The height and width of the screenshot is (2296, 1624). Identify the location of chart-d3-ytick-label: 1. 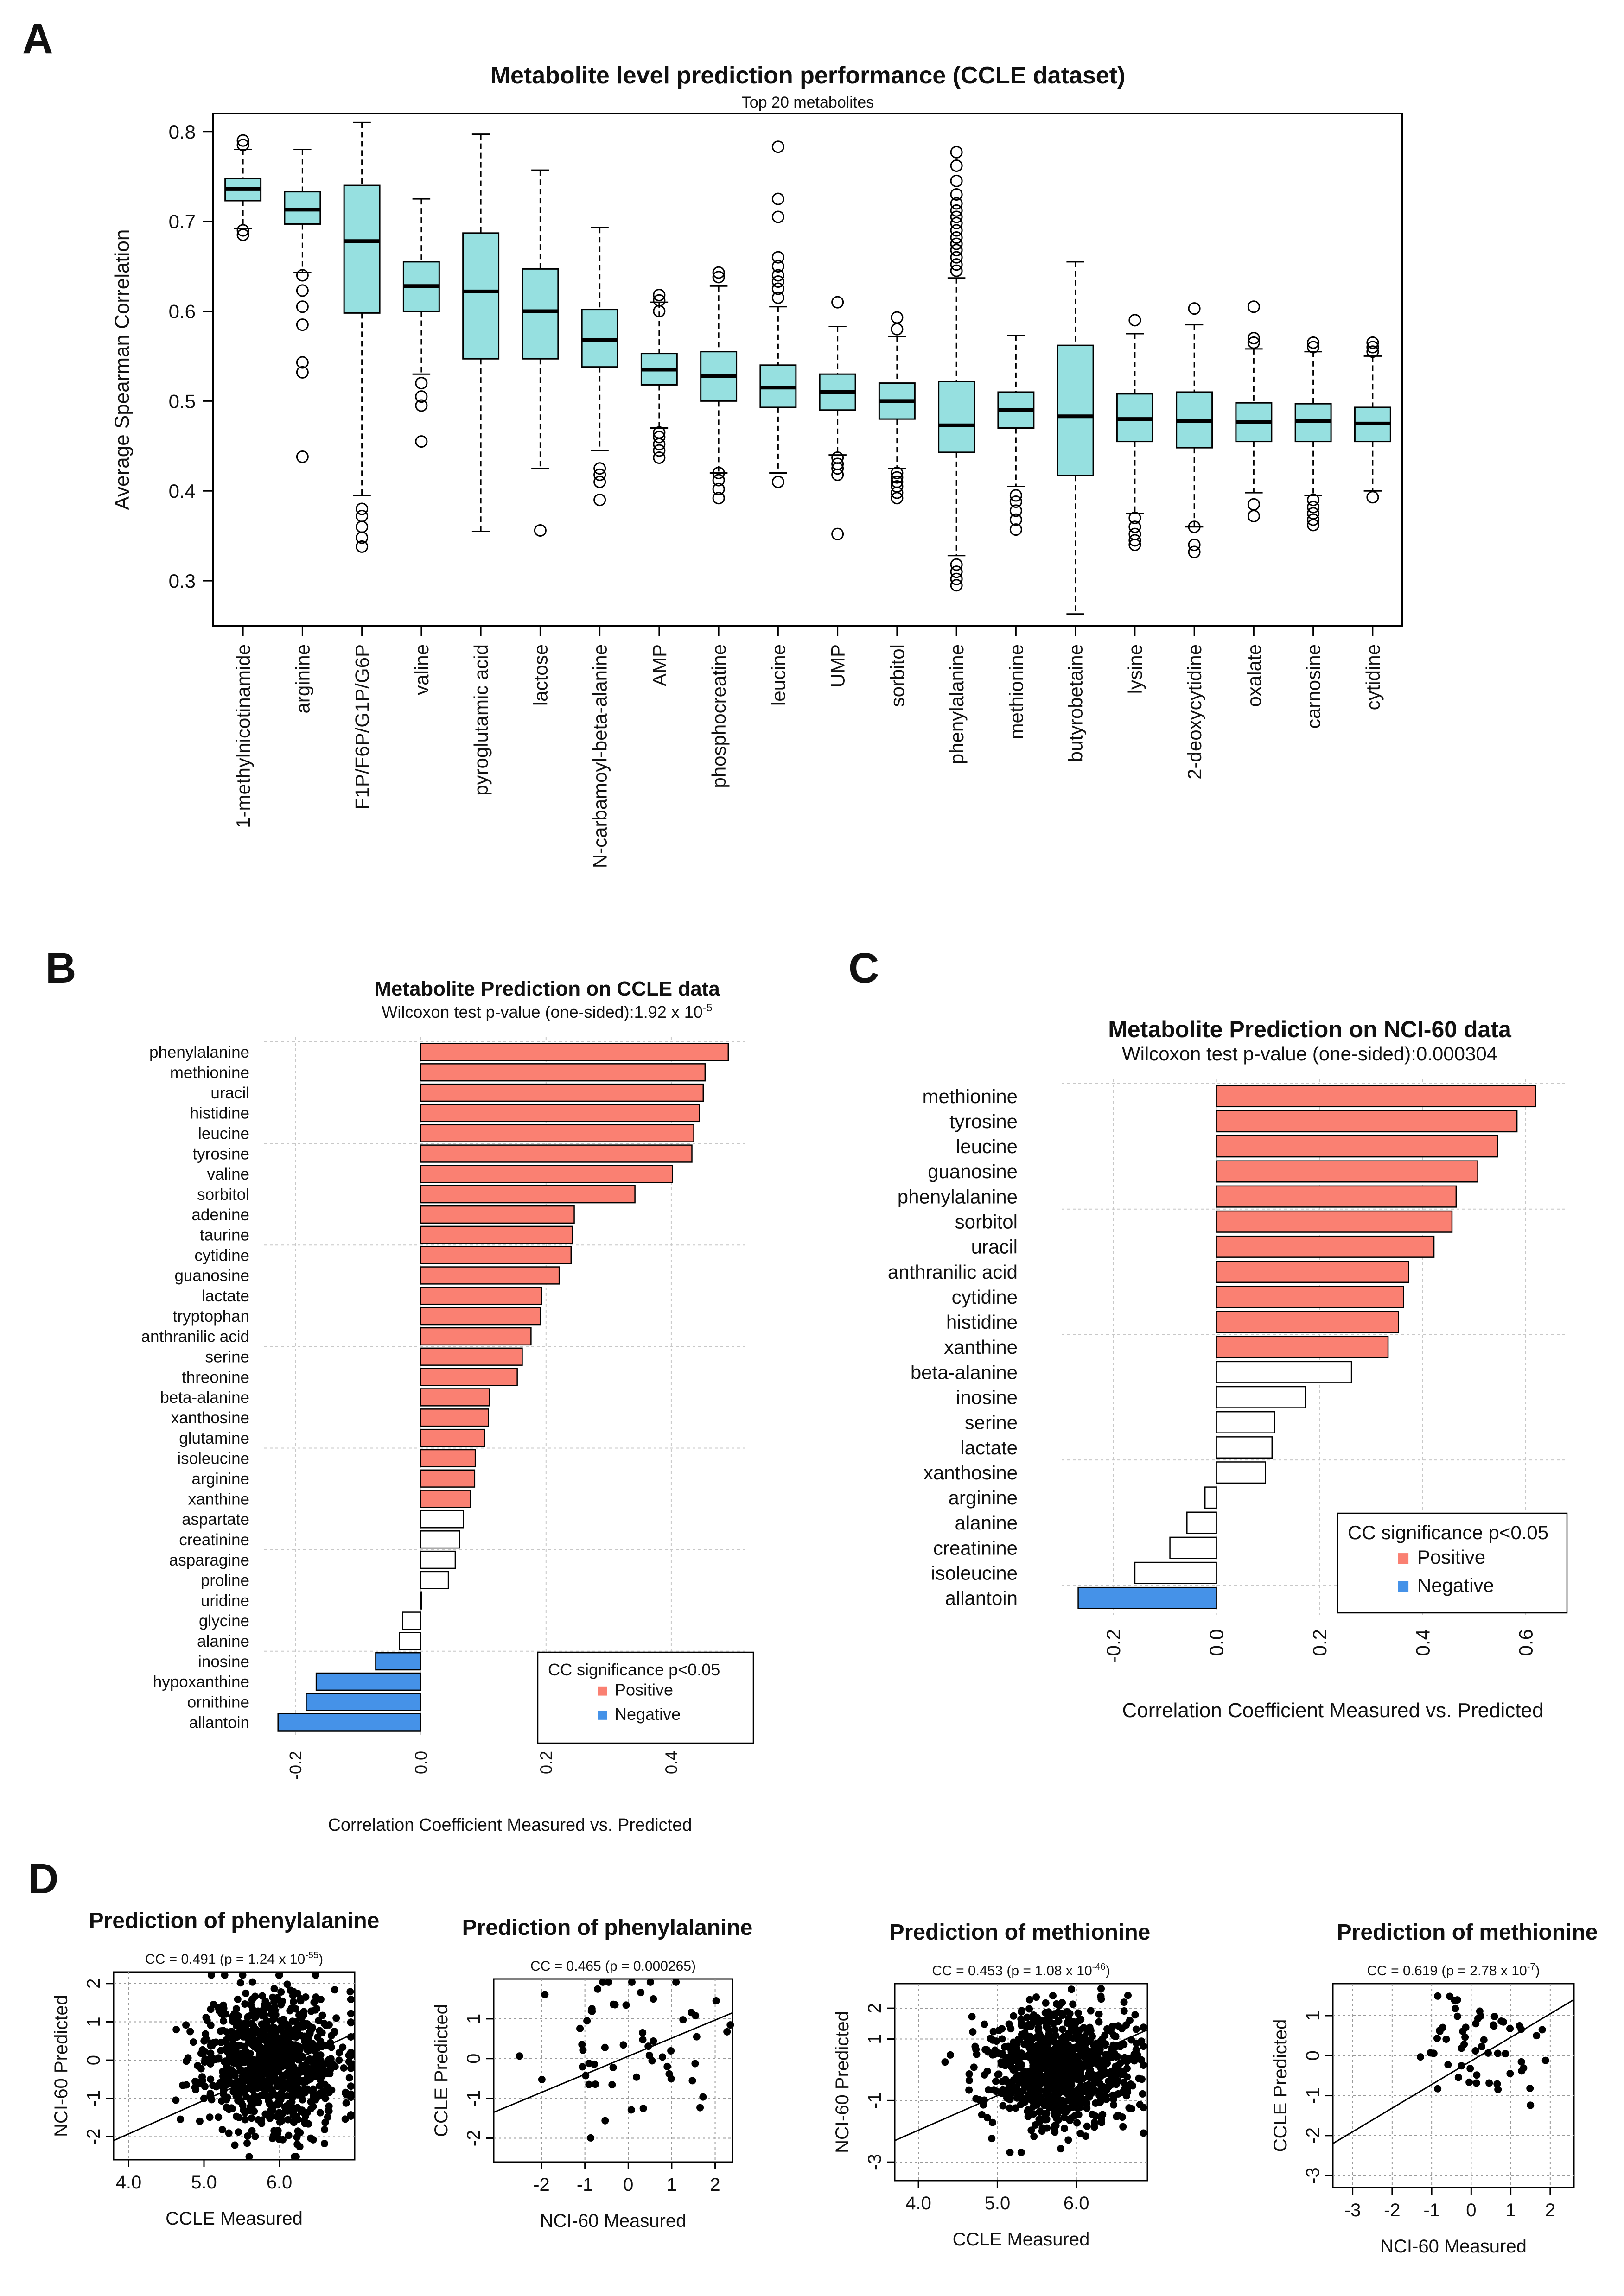
(875, 2039).